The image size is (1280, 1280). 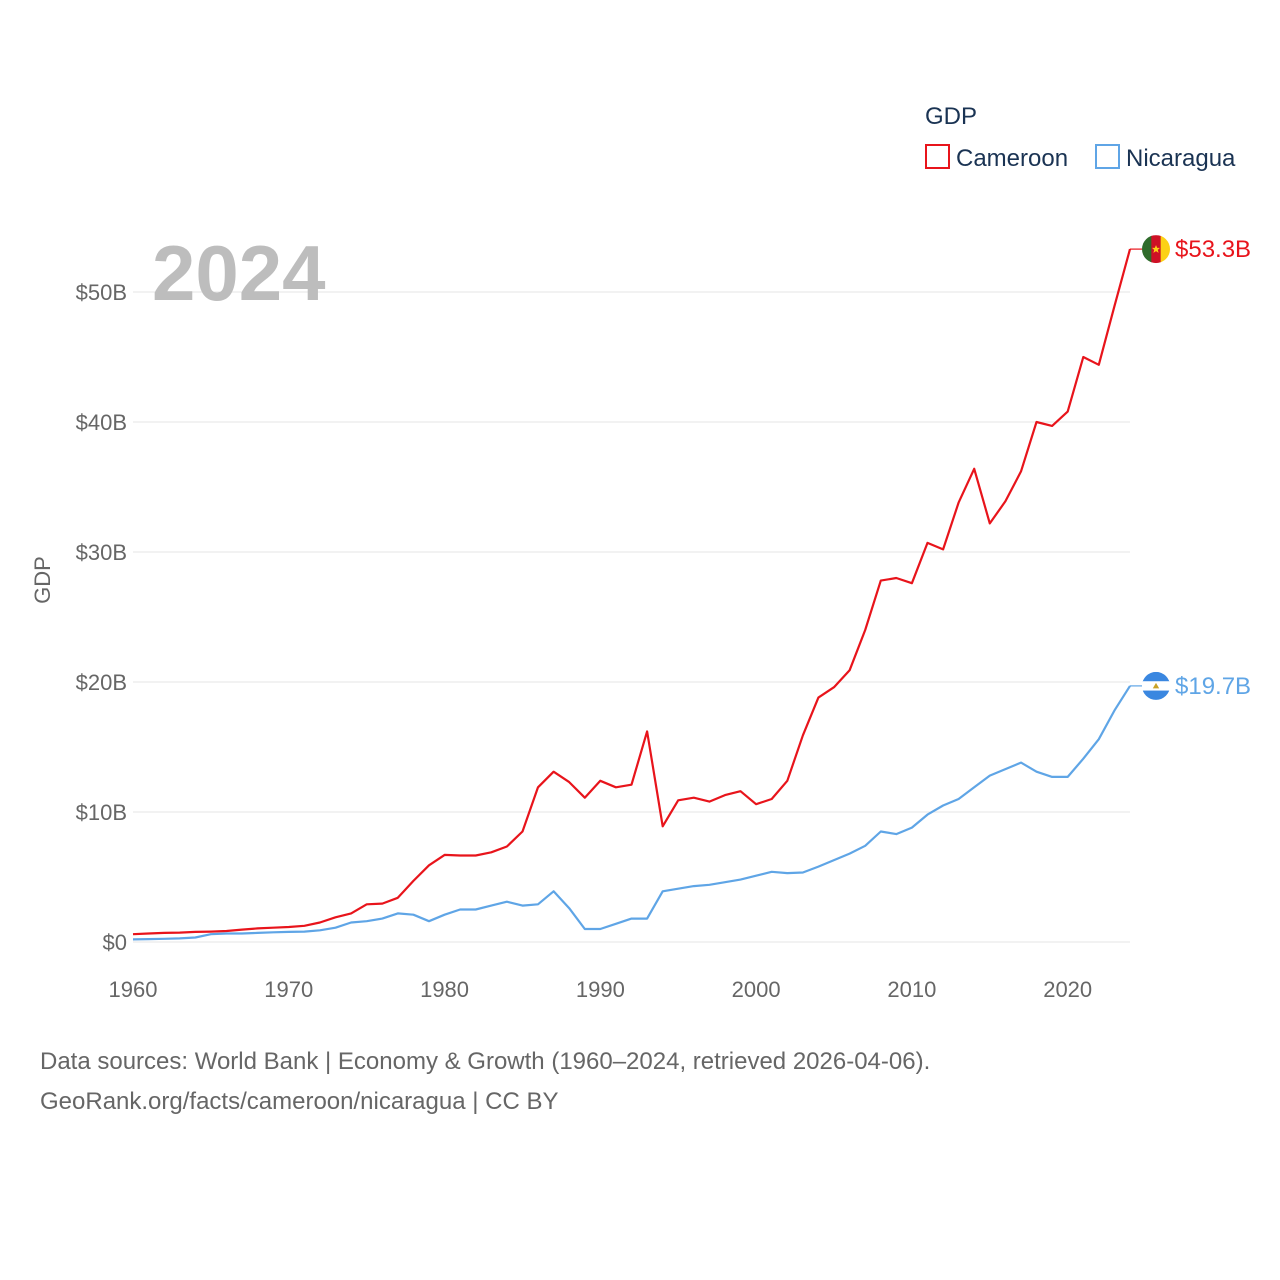 I want to click on y-axis-ticks: $0 $10B $20B $30B $40B $50B, so click(x=101, y=617).